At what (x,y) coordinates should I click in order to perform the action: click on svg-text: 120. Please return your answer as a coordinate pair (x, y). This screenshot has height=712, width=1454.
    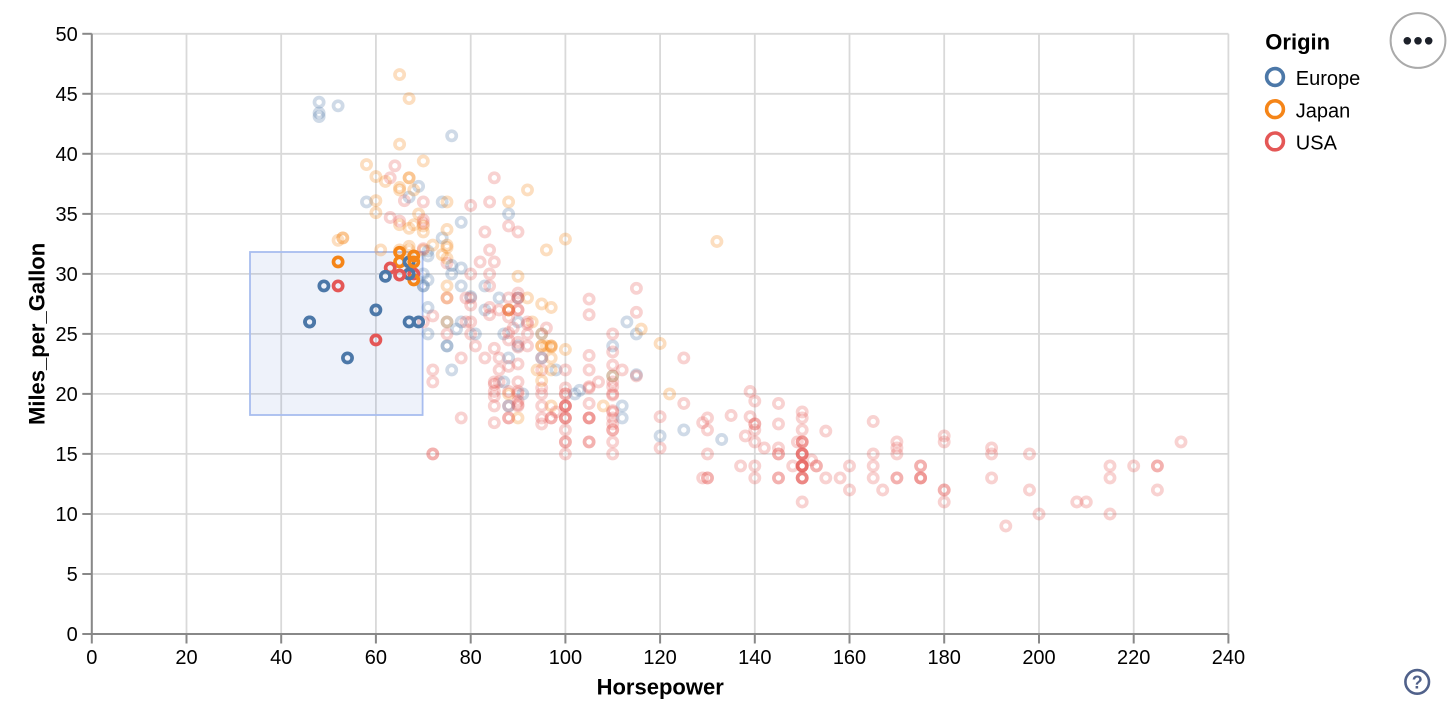
    Looking at the image, I should click on (659, 658).